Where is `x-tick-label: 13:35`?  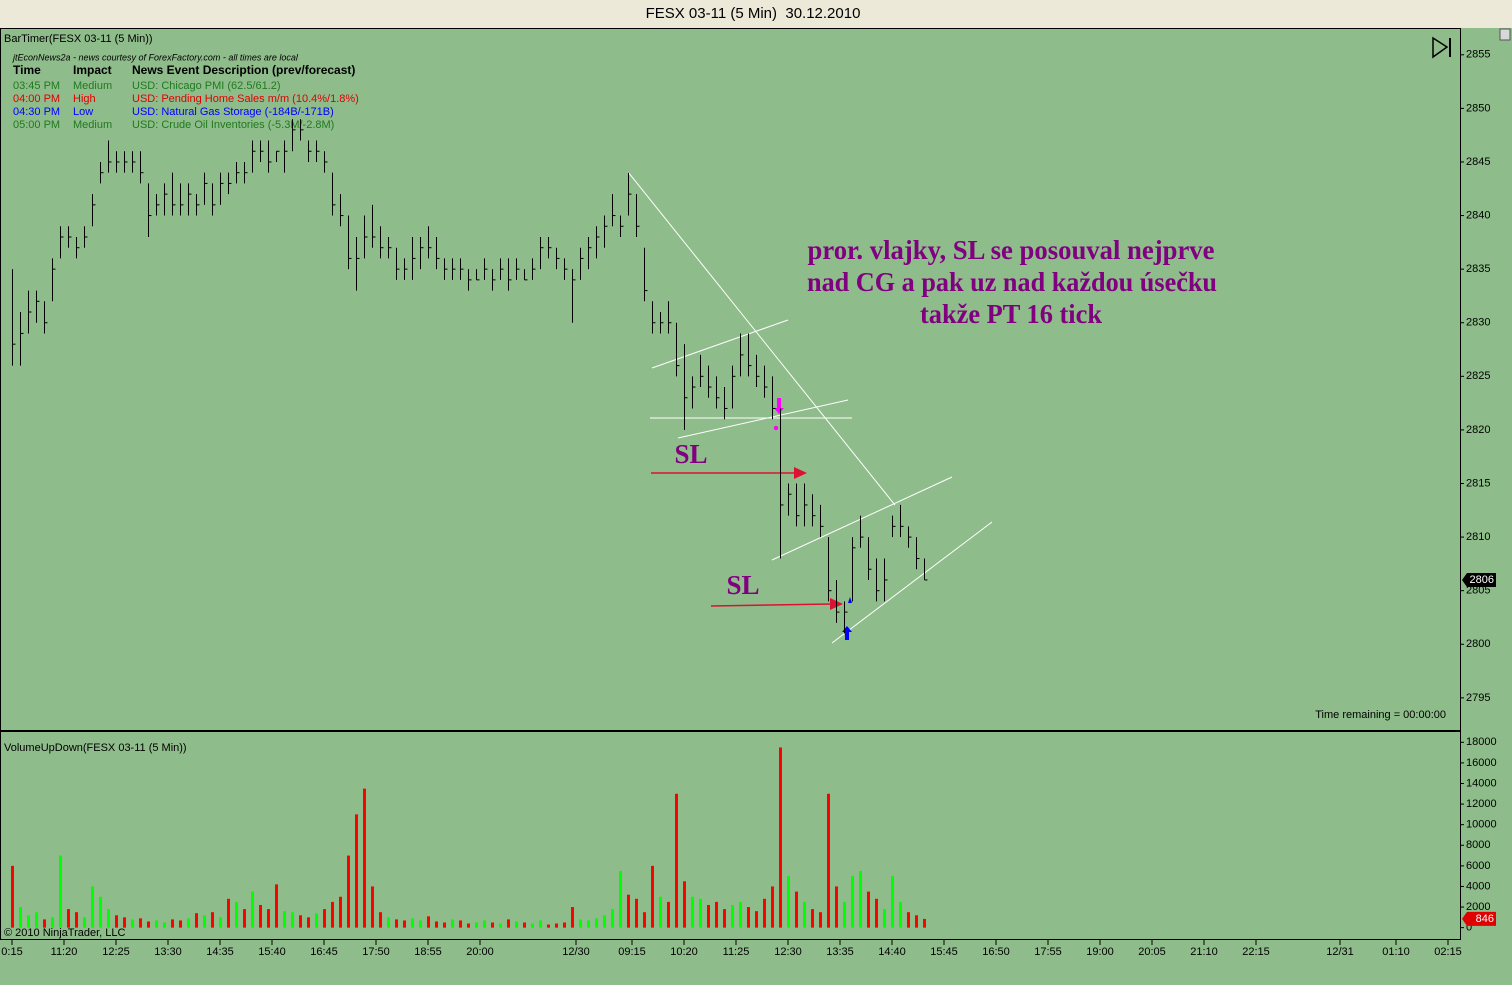
x-tick-label: 13:35 is located at coordinates (840, 952).